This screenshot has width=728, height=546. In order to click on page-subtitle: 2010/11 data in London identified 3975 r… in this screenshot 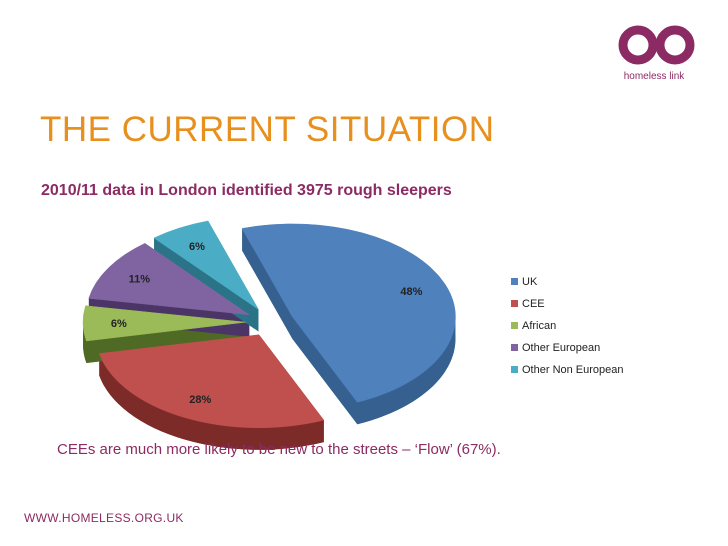, I will do `click(246, 190)`.